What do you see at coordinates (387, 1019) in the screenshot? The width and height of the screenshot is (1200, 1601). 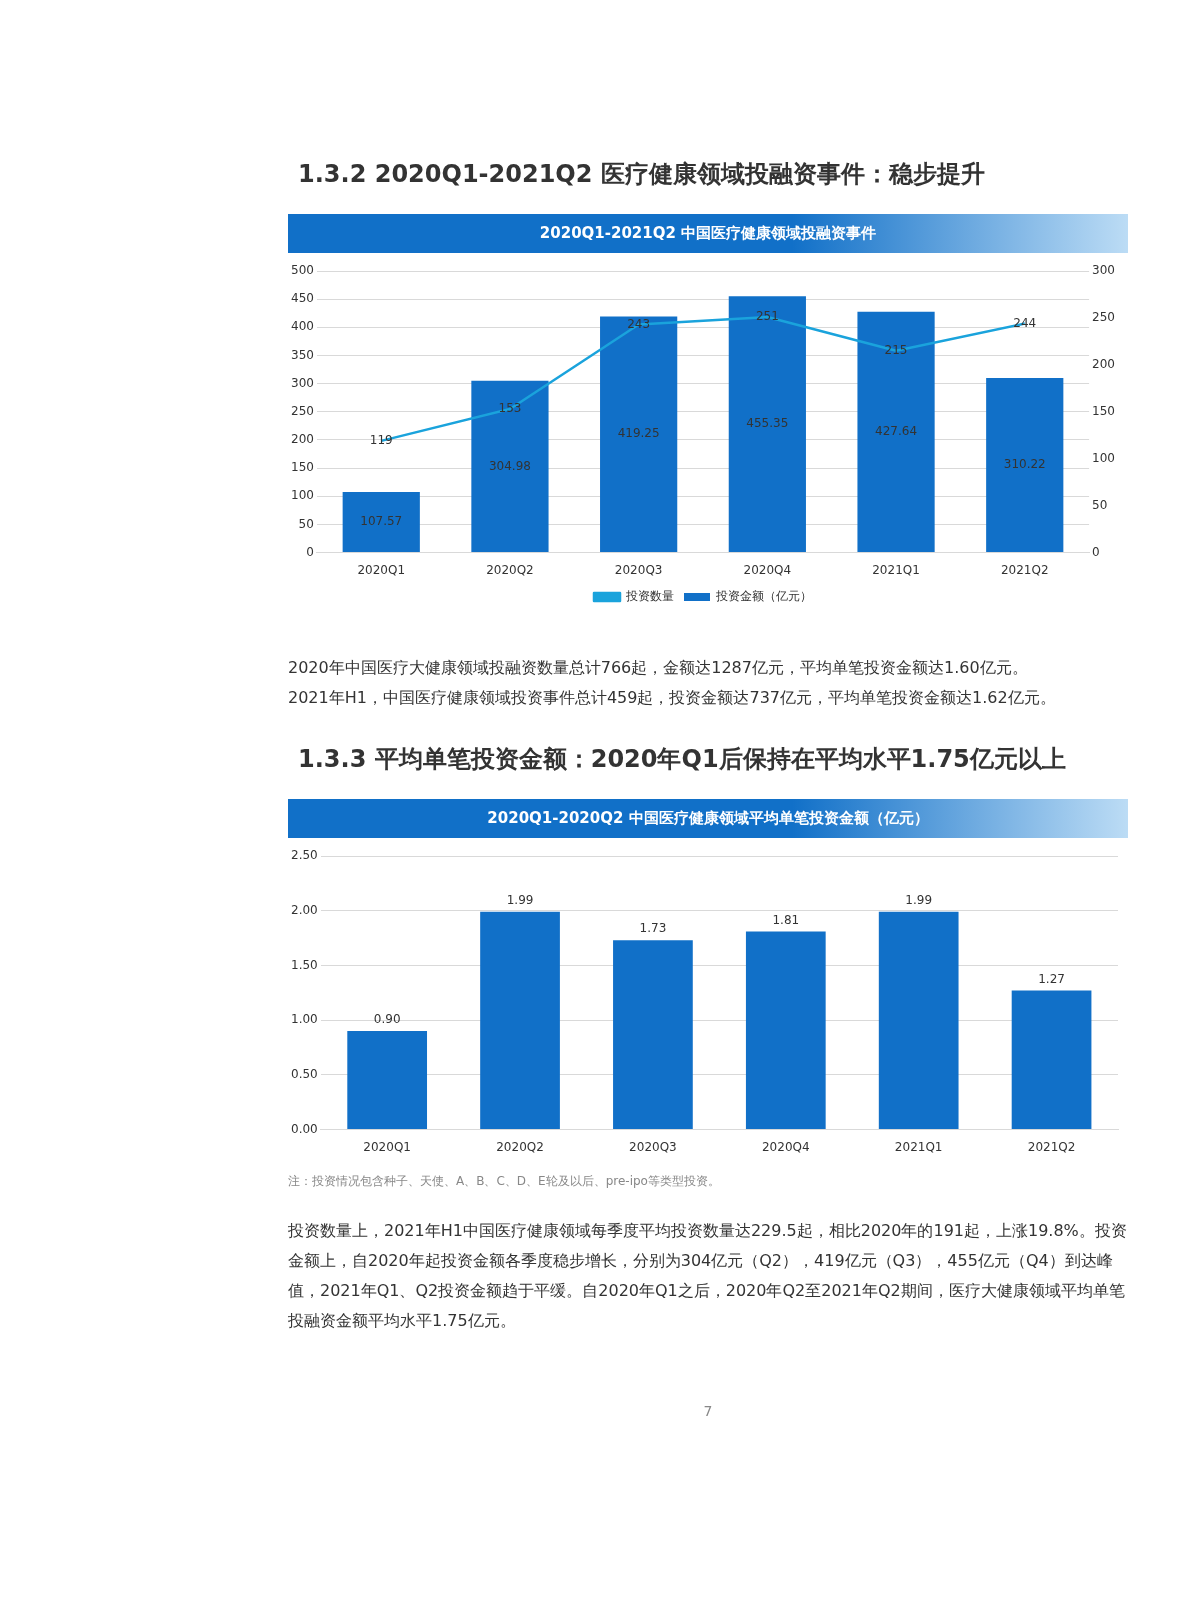 I see `data-label: 0.90` at bounding box center [387, 1019].